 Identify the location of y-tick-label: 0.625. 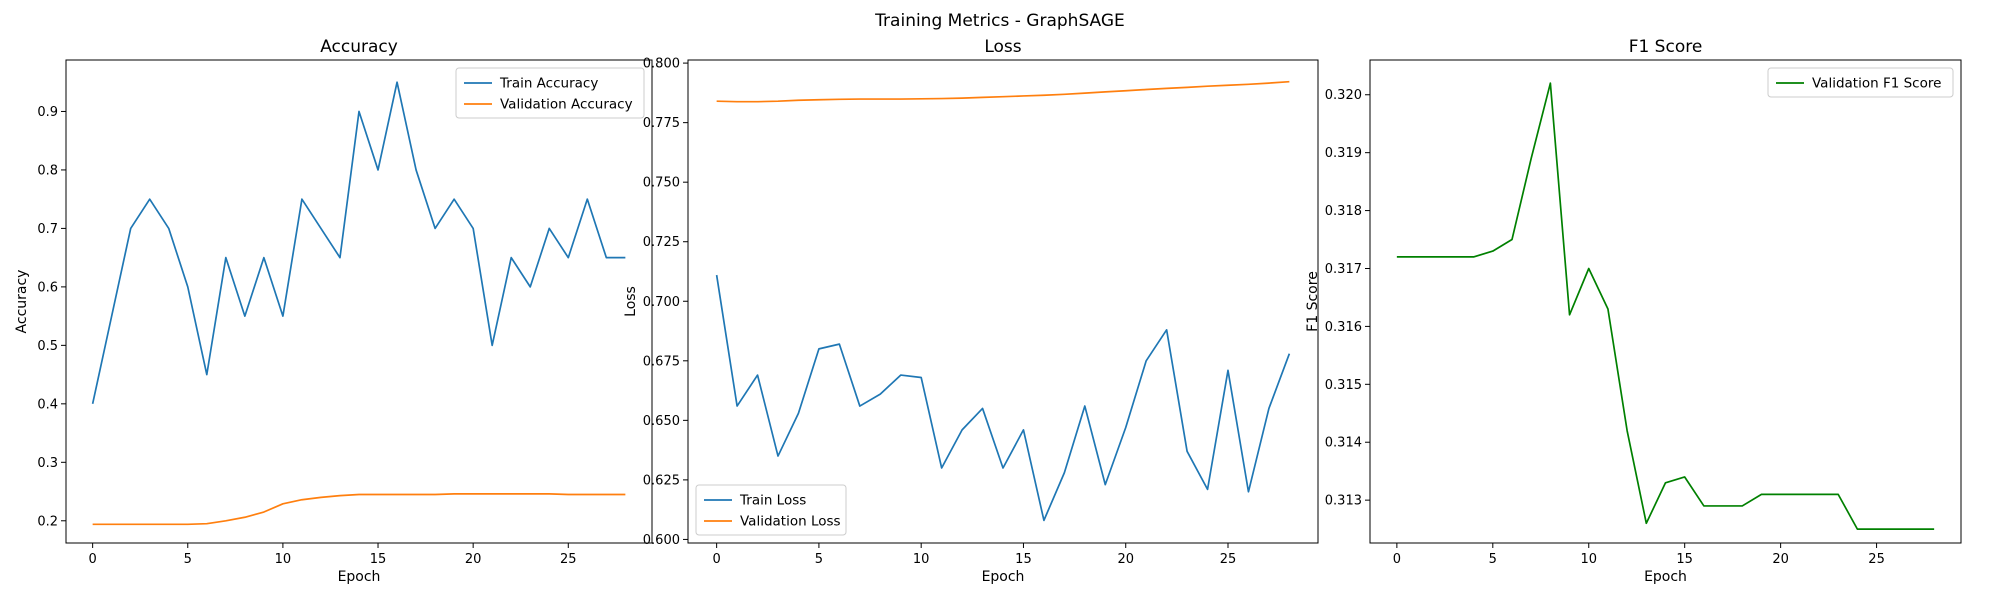
(661, 480).